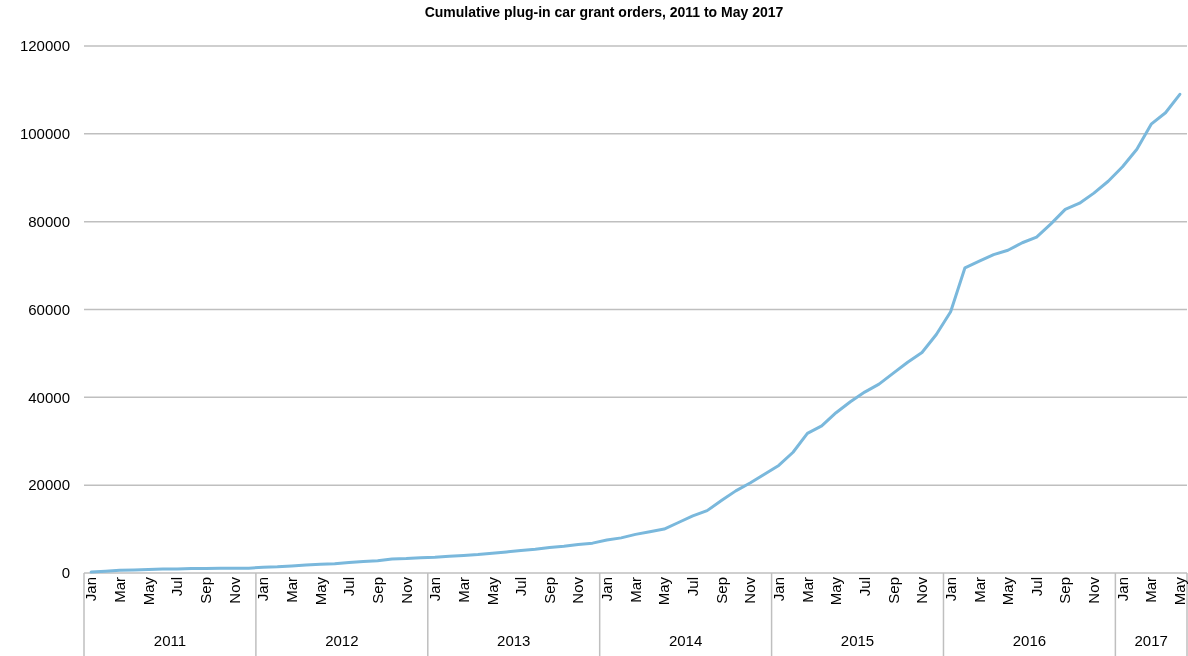 This screenshot has width=1188, height=656. I want to click on text: 2015, so click(857, 640).